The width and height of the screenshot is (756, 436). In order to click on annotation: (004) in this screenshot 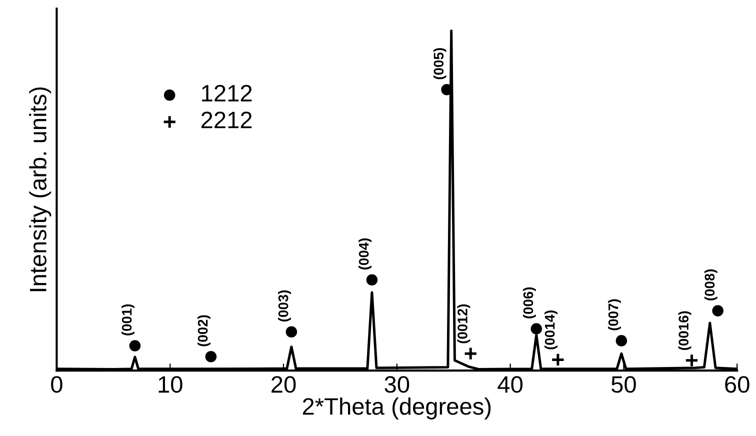, I will do `click(365, 254)`.